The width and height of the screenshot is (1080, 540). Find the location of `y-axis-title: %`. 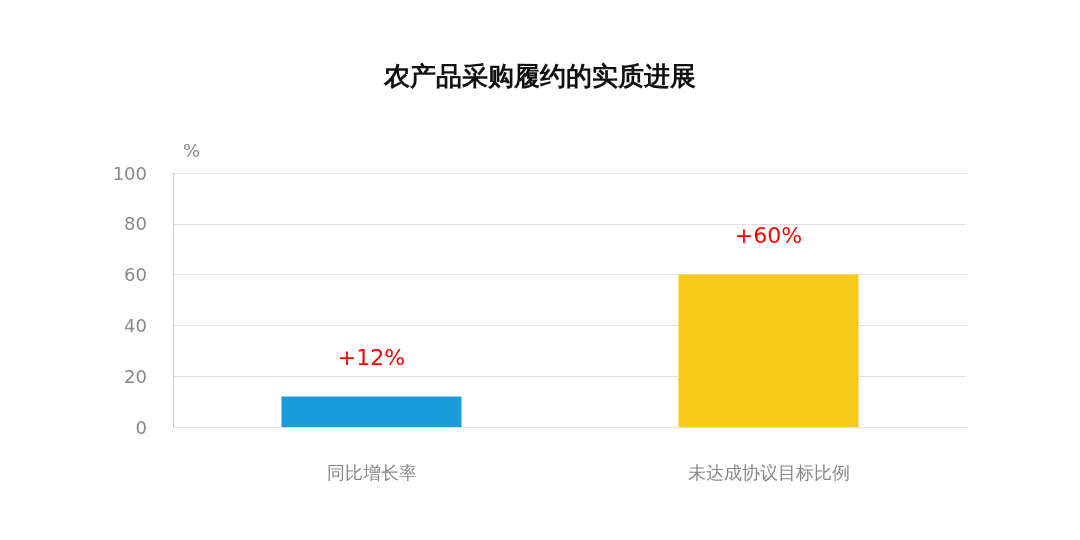

y-axis-title: % is located at coordinates (192, 150).